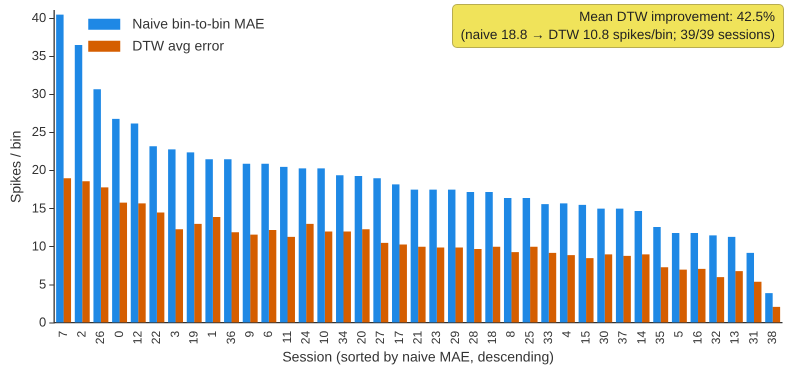  What do you see at coordinates (249, 334) in the screenshot?
I see `x-tick-label: 9` at bounding box center [249, 334].